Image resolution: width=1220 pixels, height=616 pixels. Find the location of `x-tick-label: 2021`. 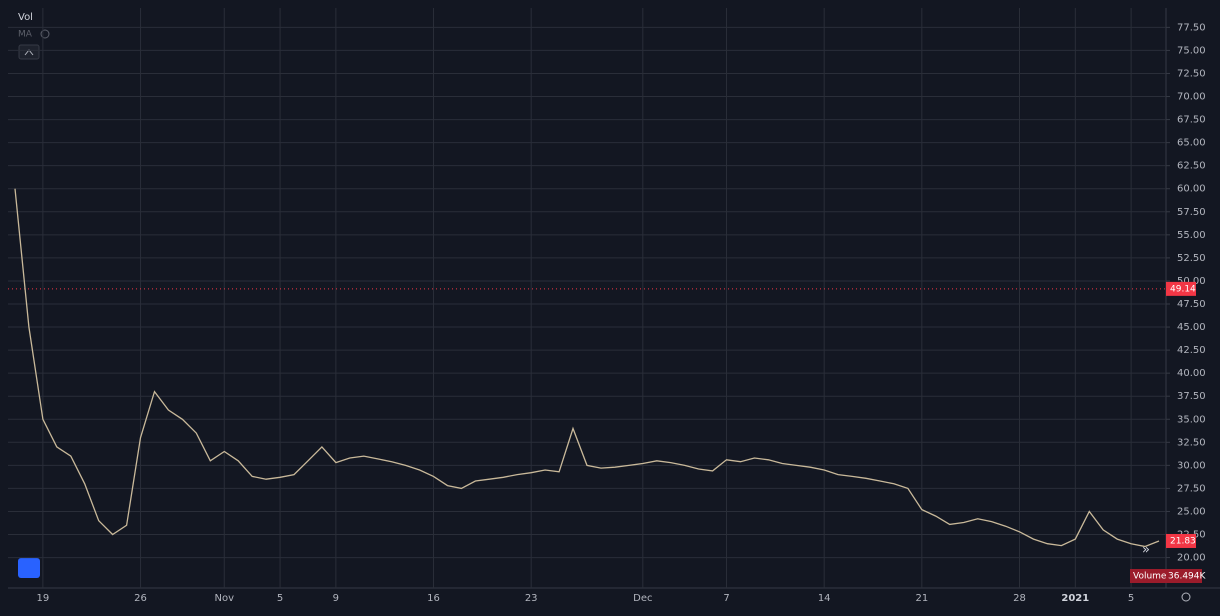

x-tick-label: 2021 is located at coordinates (1075, 598).